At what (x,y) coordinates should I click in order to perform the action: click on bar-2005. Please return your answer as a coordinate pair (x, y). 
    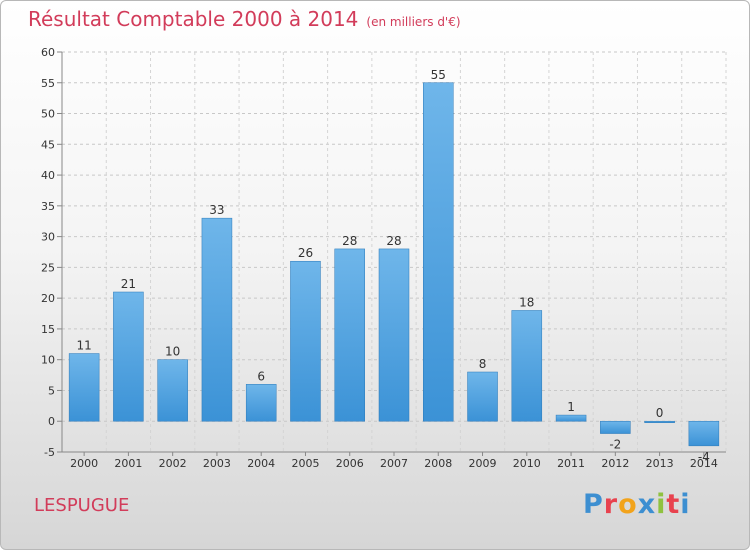
    Looking at the image, I should click on (305, 341).